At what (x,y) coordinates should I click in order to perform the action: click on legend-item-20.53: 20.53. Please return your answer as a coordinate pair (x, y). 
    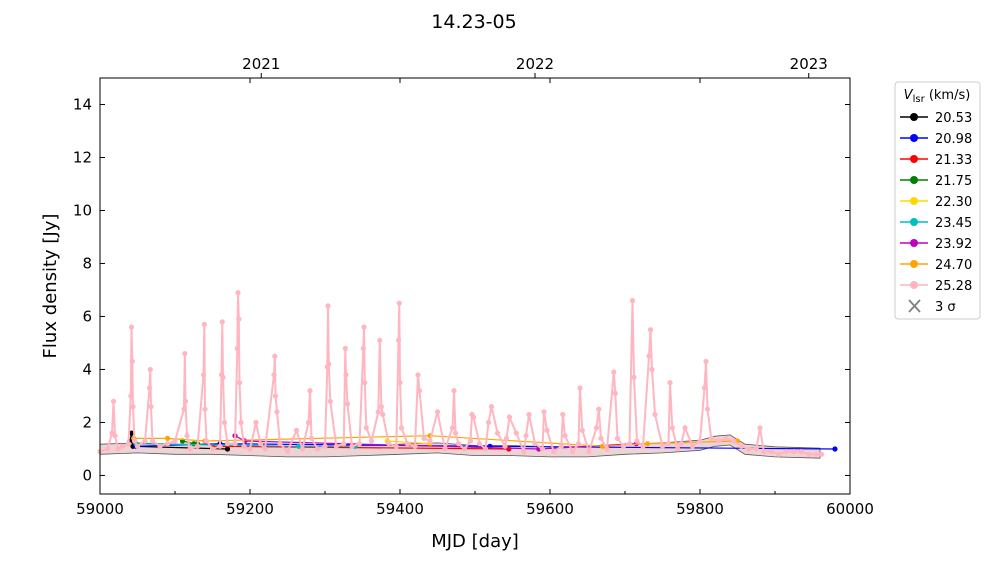
    Looking at the image, I should click on (936, 118).